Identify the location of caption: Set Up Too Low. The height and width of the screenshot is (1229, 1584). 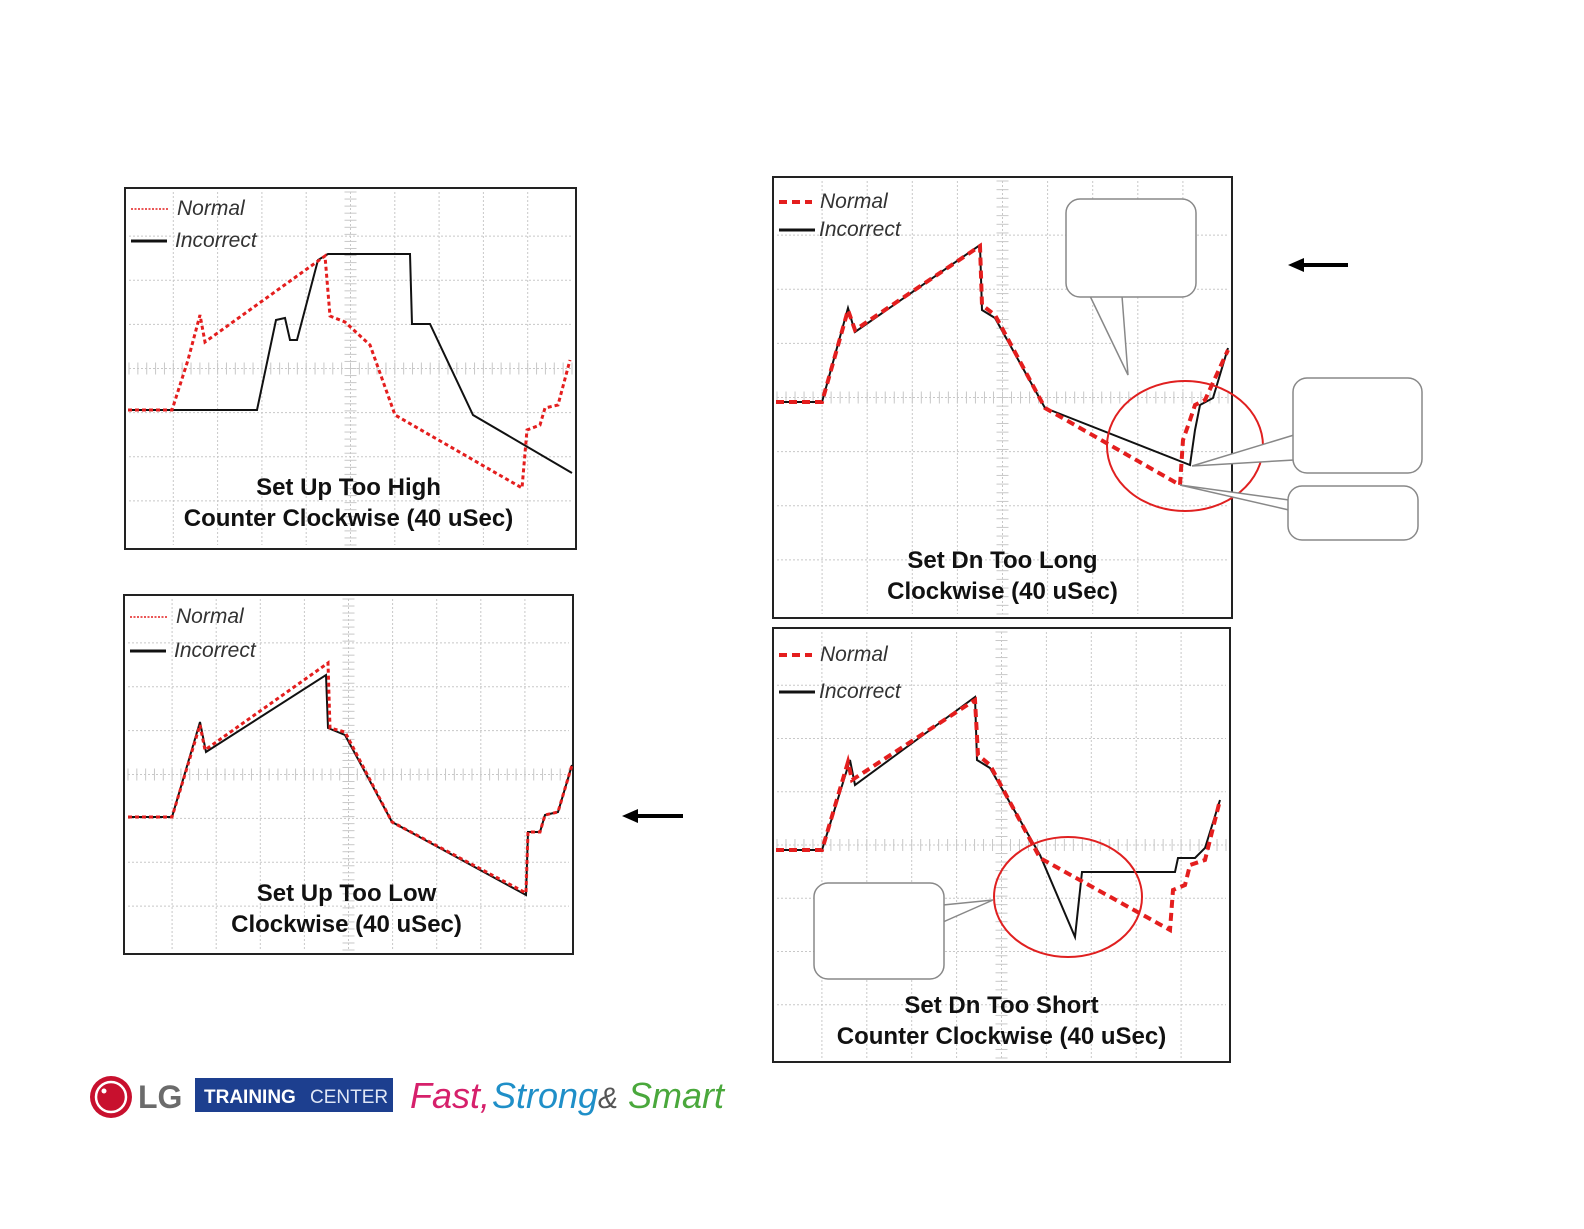
(347, 893).